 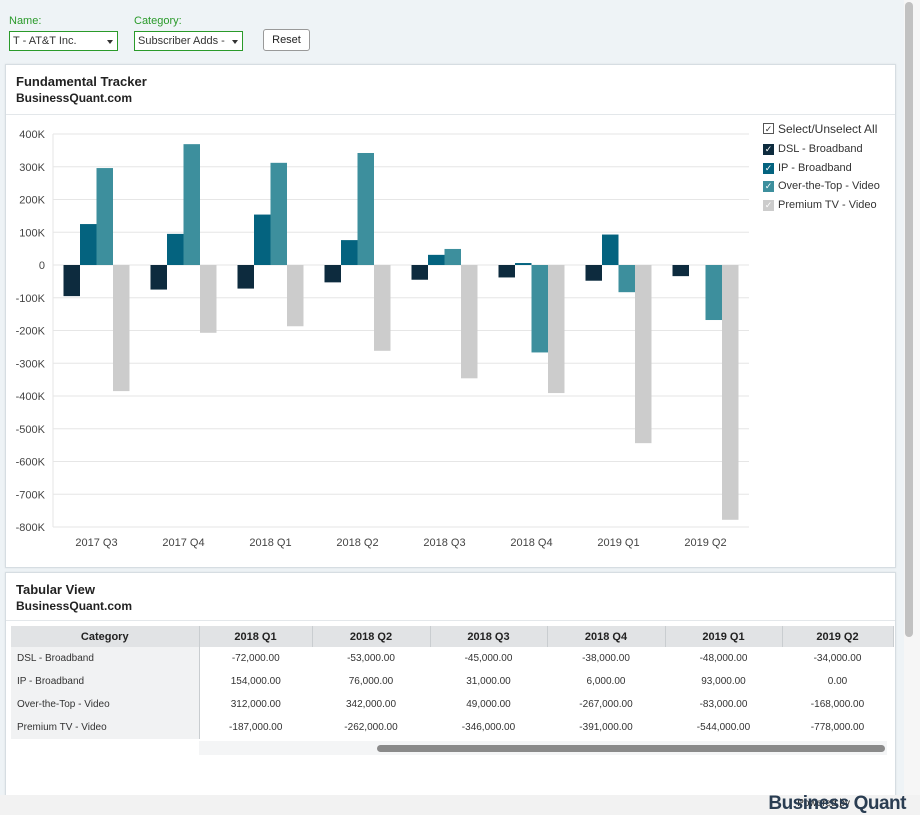 What do you see at coordinates (460, 804) in the screenshot?
I see `footer: Powered by Business Quant` at bounding box center [460, 804].